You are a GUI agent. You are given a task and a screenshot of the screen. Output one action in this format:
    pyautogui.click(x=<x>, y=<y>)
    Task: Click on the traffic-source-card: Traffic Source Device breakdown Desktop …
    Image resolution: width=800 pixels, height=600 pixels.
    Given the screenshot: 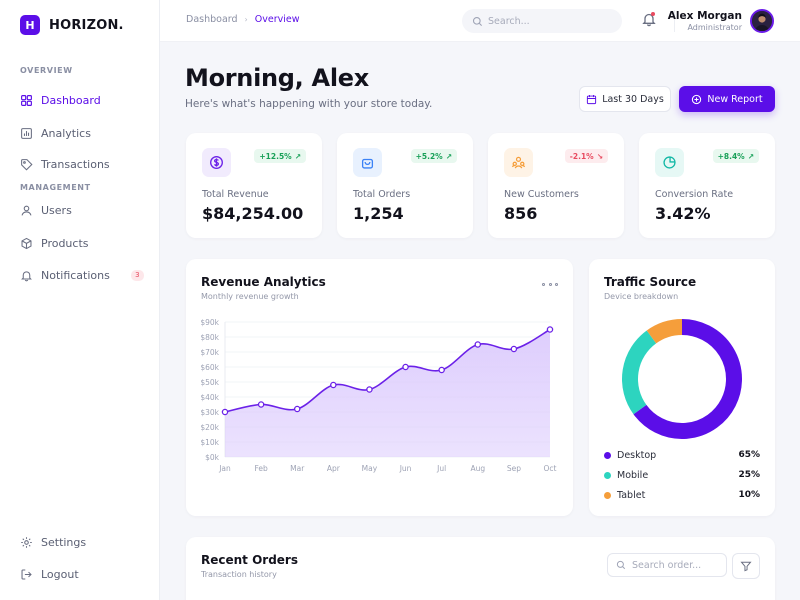 What is the action you would take?
    pyautogui.click(x=682, y=387)
    